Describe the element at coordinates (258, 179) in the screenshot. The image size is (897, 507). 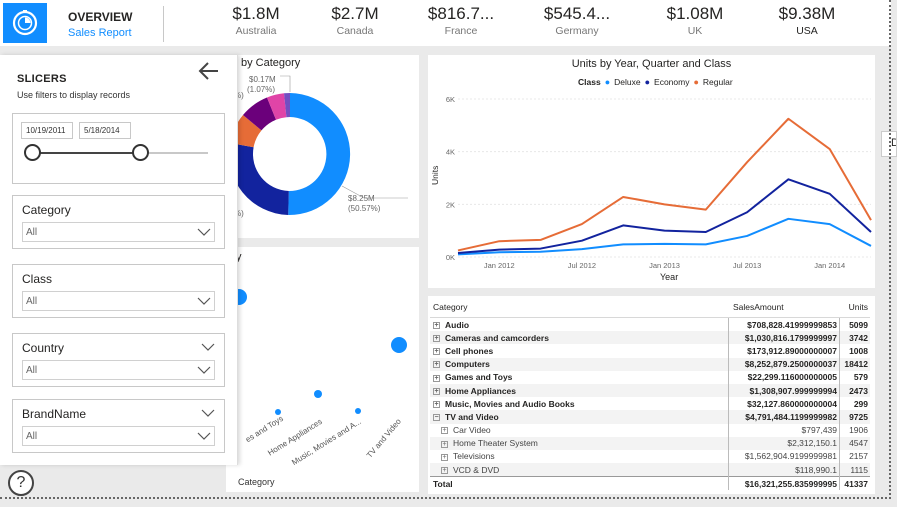
I see `donut-slice-tv-video` at that location.